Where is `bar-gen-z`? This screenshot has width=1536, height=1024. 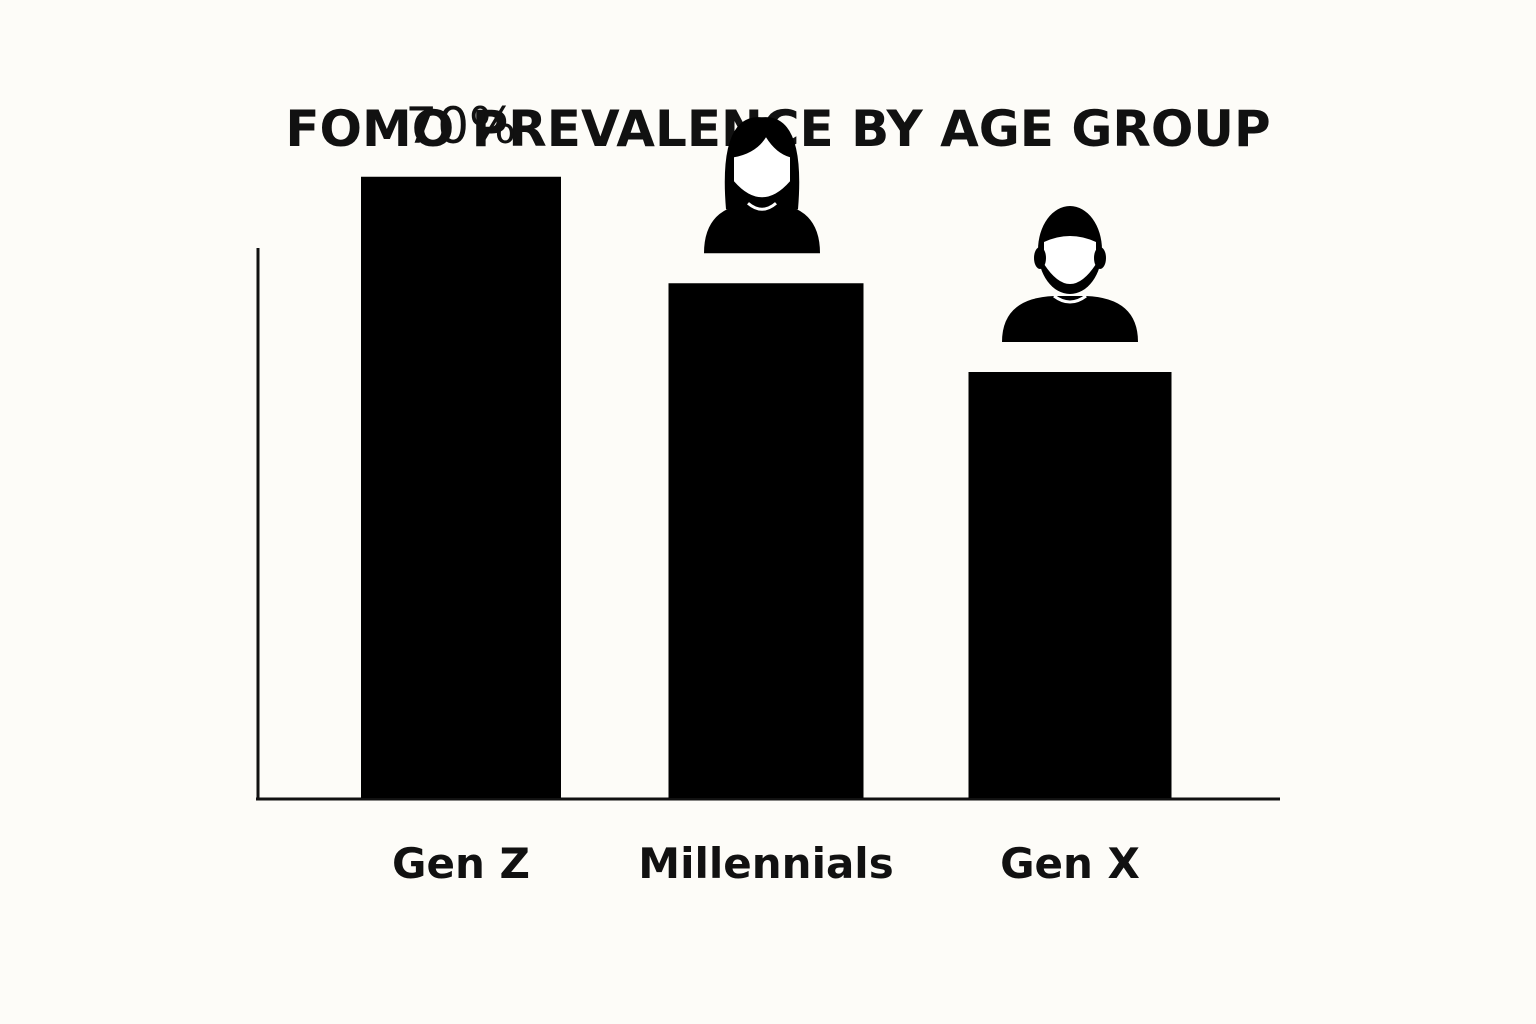
bar-gen-z is located at coordinates (461, 487).